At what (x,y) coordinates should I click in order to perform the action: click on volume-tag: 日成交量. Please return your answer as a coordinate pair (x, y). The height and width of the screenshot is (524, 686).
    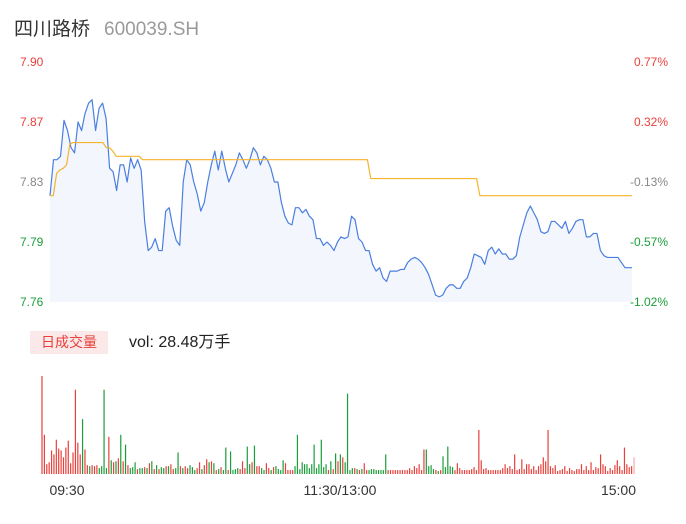
    Looking at the image, I should click on (69, 342).